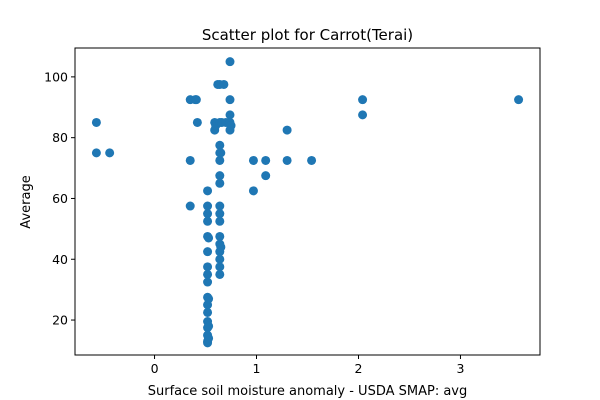  What do you see at coordinates (307, 365) in the screenshot?
I see `x-axis: 0 1 2 3` at bounding box center [307, 365].